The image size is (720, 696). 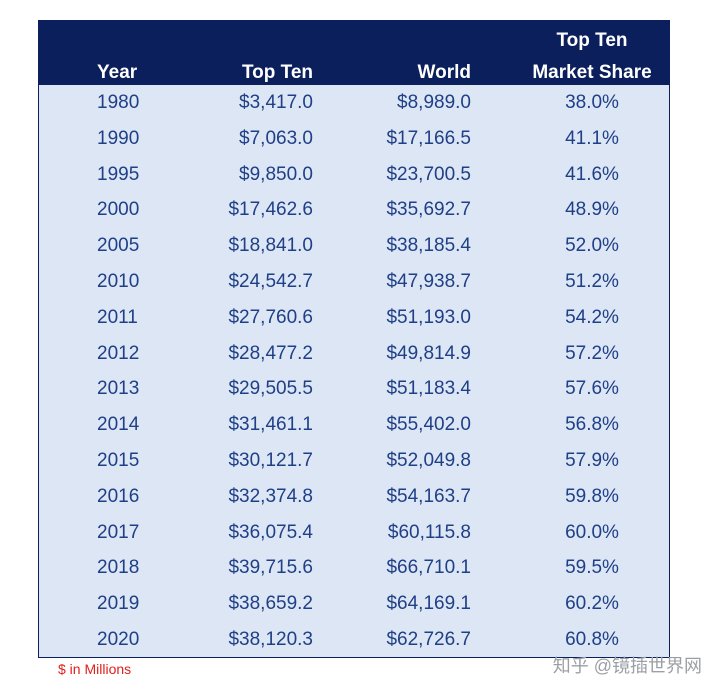 I want to click on cell-top-ten: $3,417.0, so click(x=276, y=102).